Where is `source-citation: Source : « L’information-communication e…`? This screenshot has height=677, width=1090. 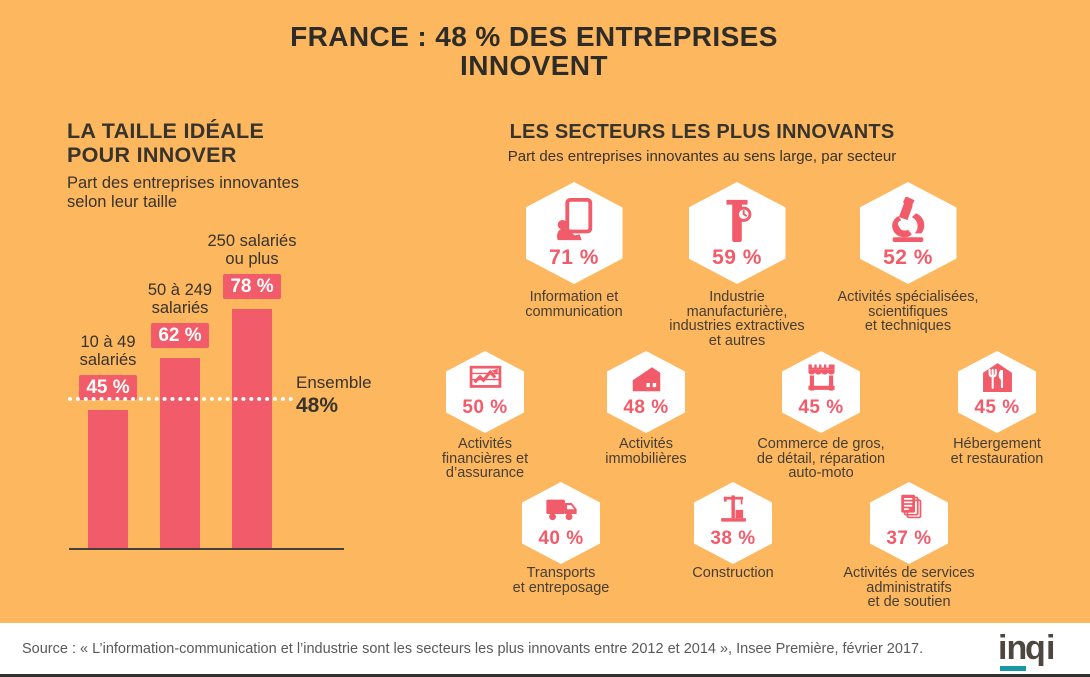
source-citation: Source : « L’information-communication e… is located at coordinates (473, 648).